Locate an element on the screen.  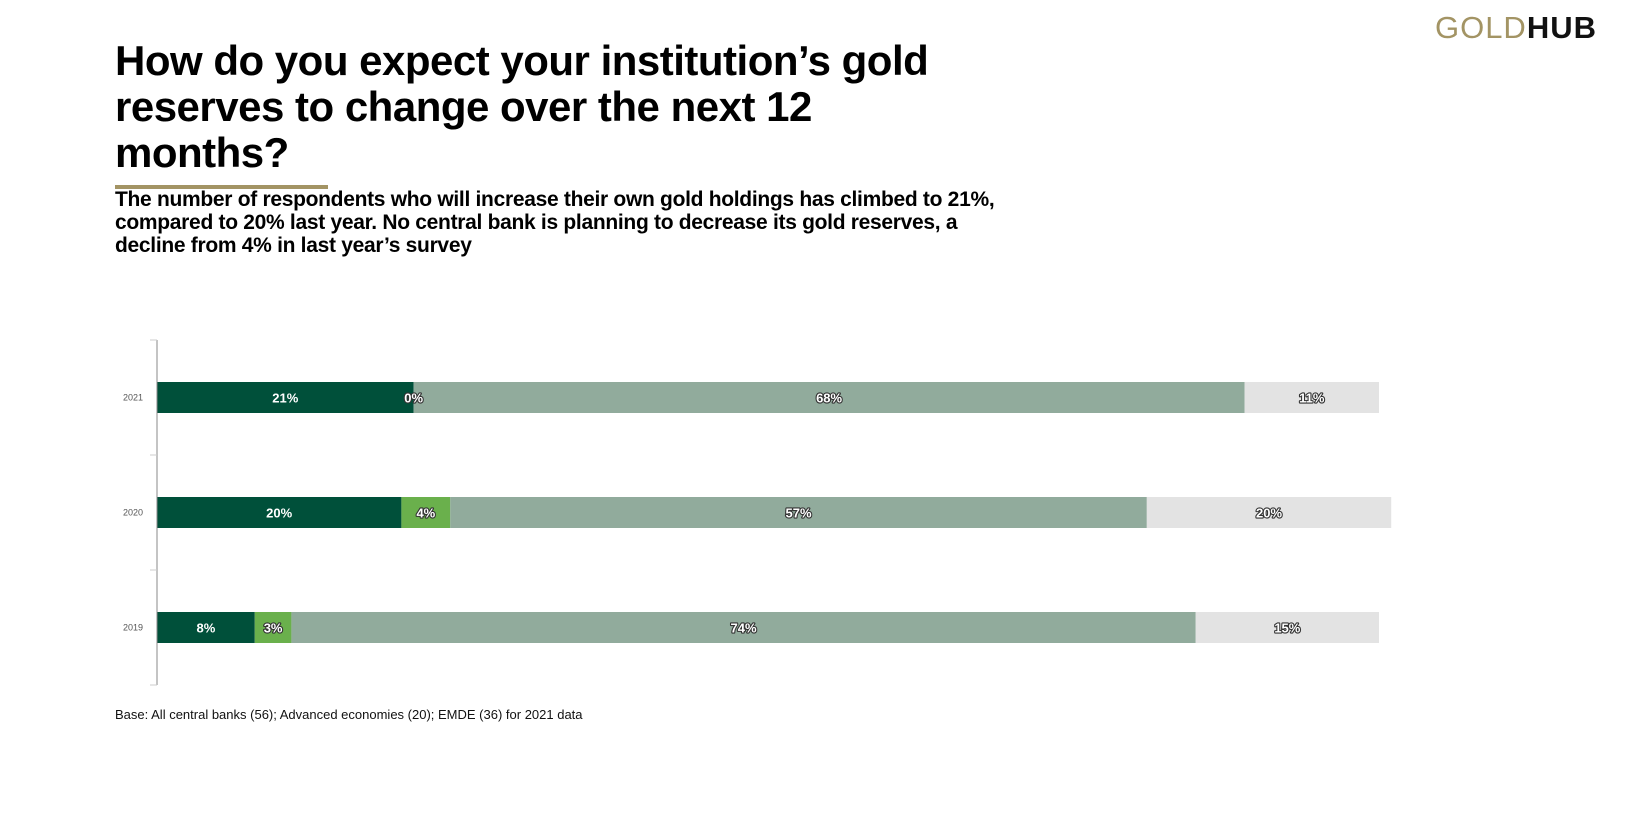
data-label-2020-4: 20% is located at coordinates (1269, 513).